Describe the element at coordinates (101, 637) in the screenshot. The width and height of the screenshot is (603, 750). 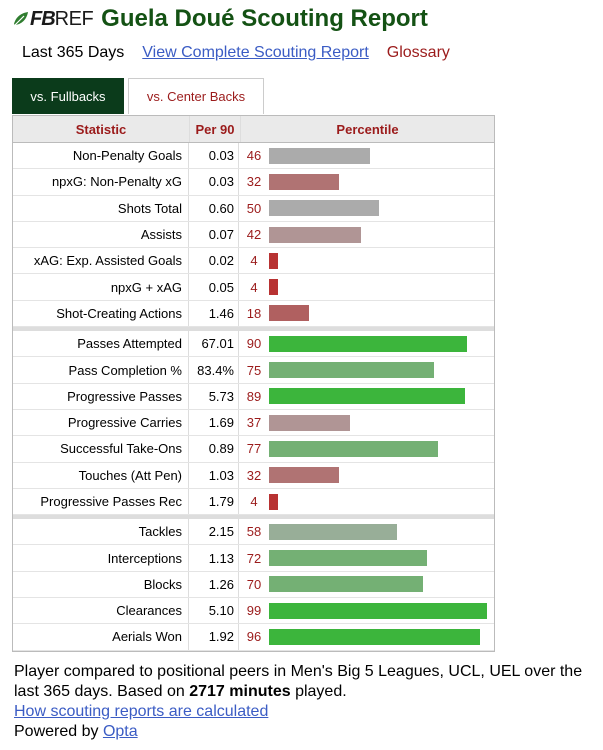
I see `stat-name: Aerials Won` at that location.